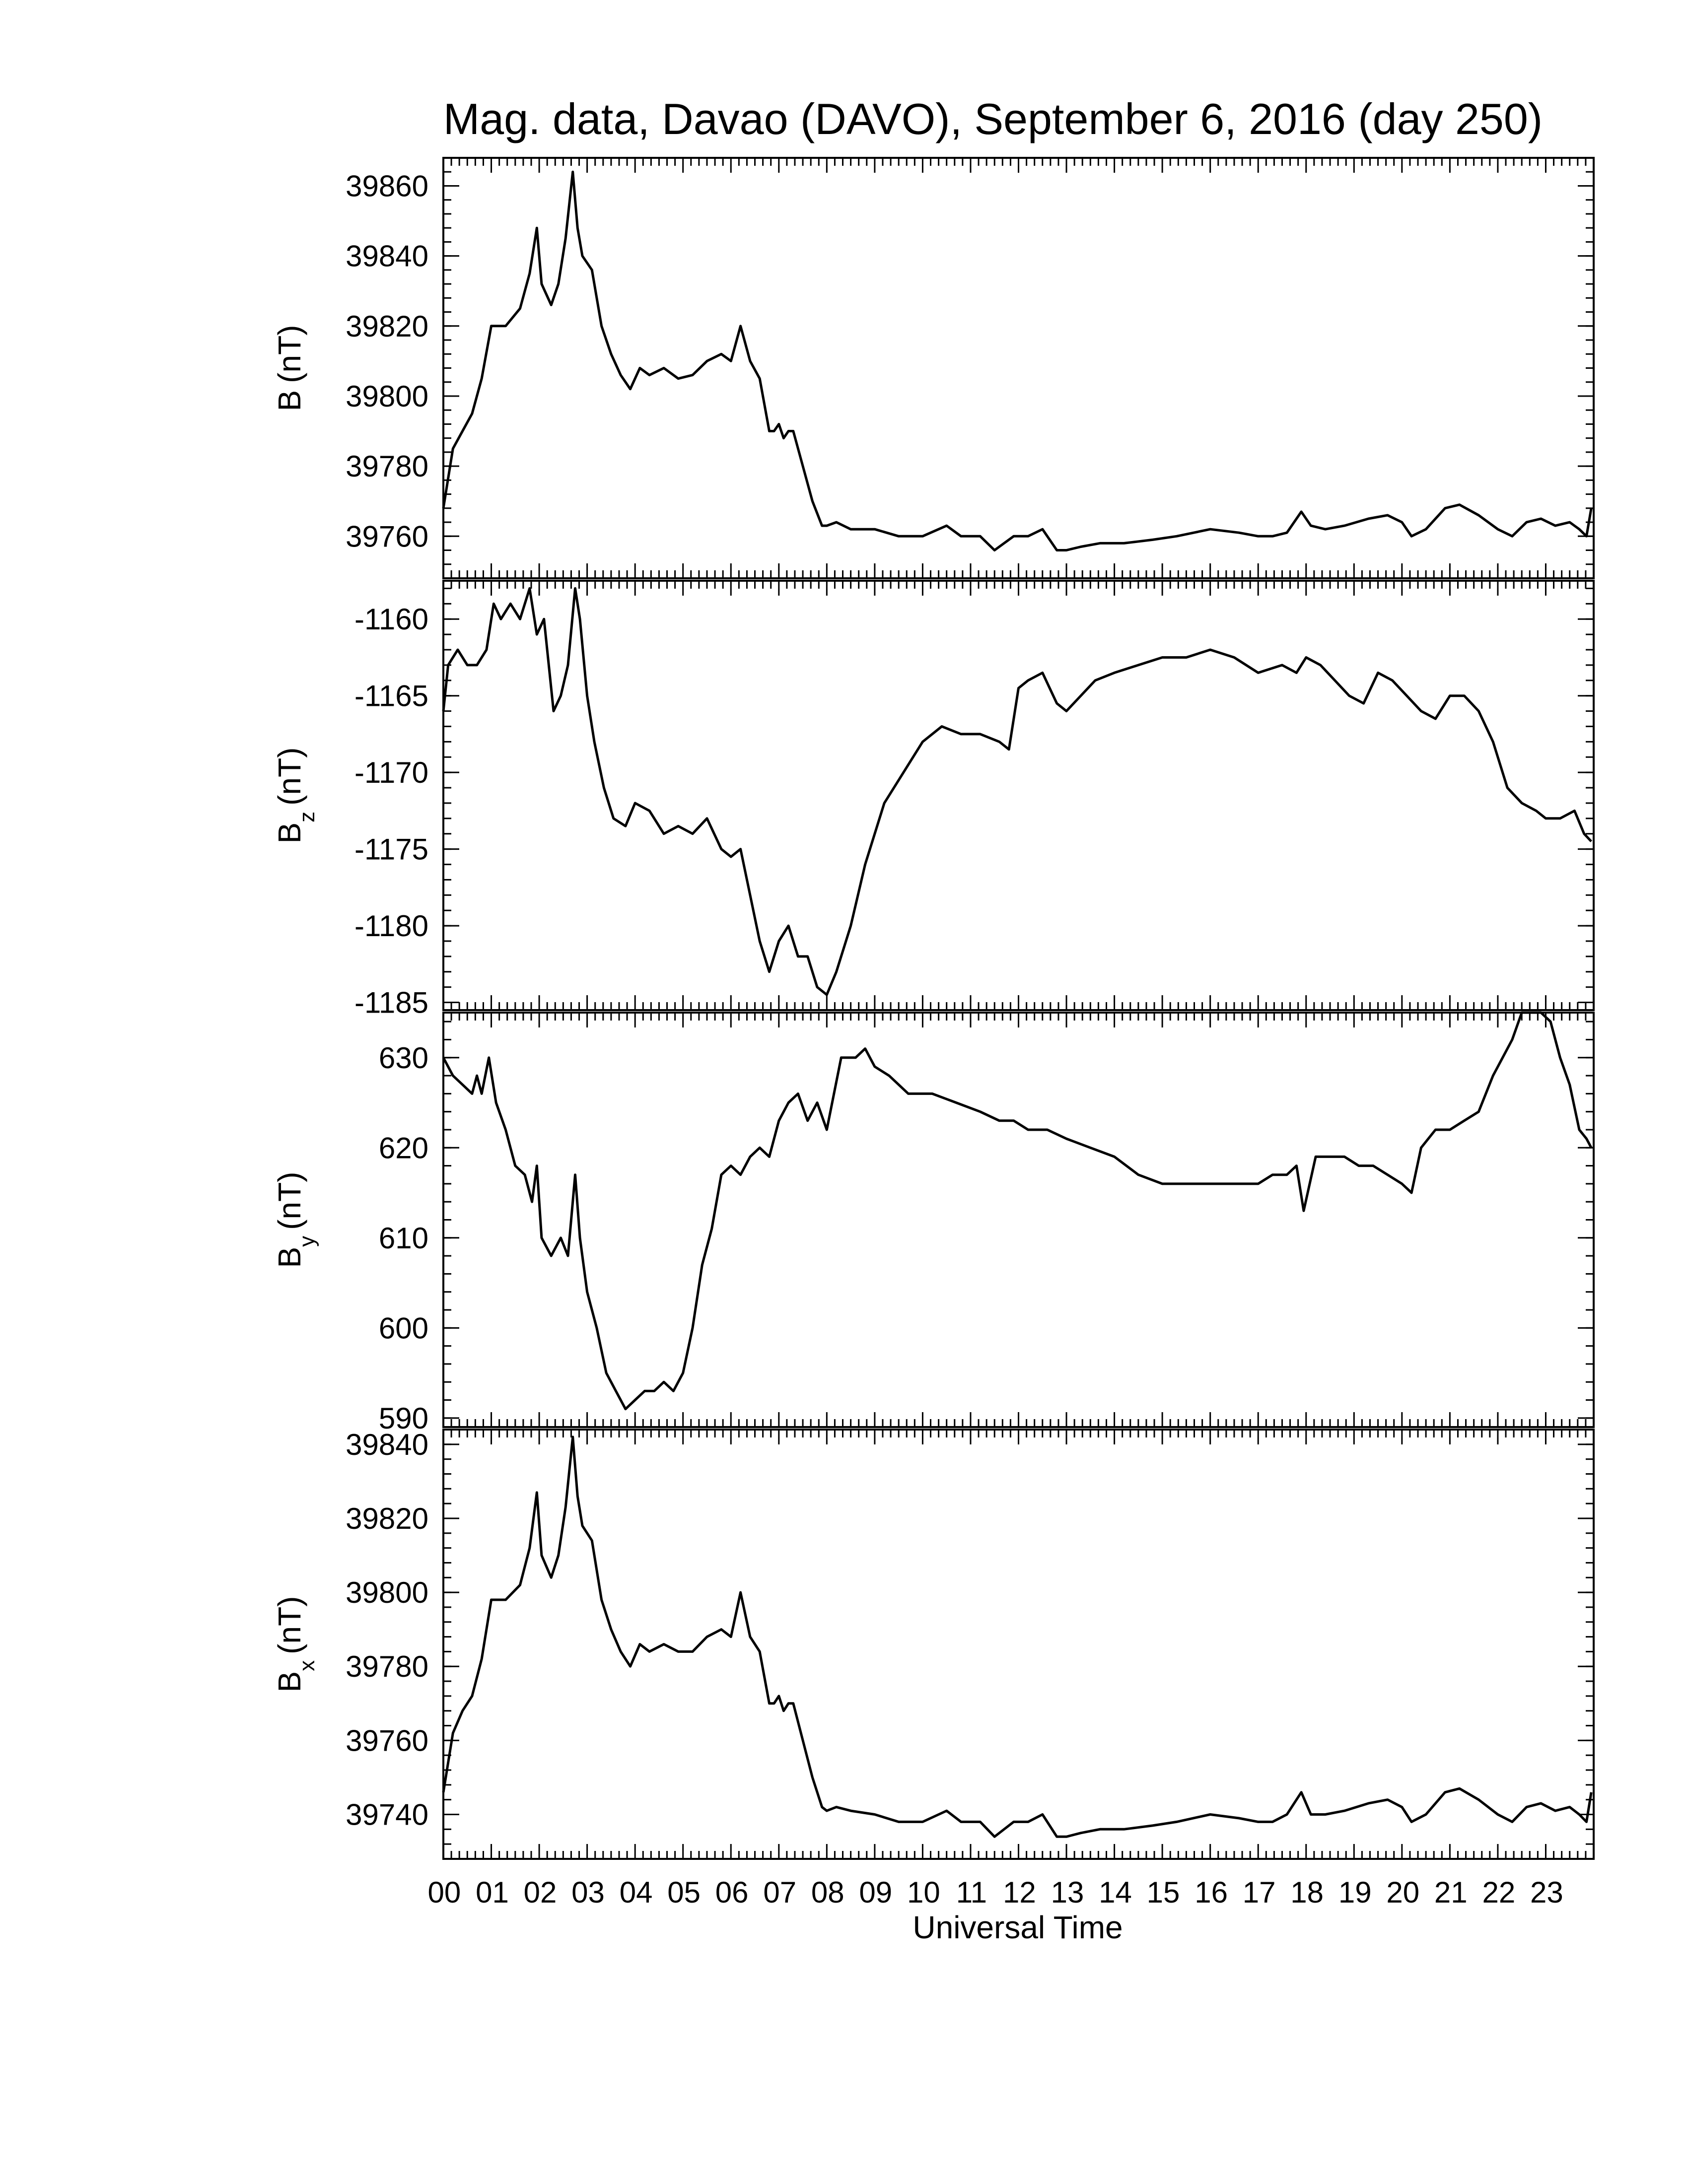  I want to click on y-axis-label-sub: z, so click(307, 817).